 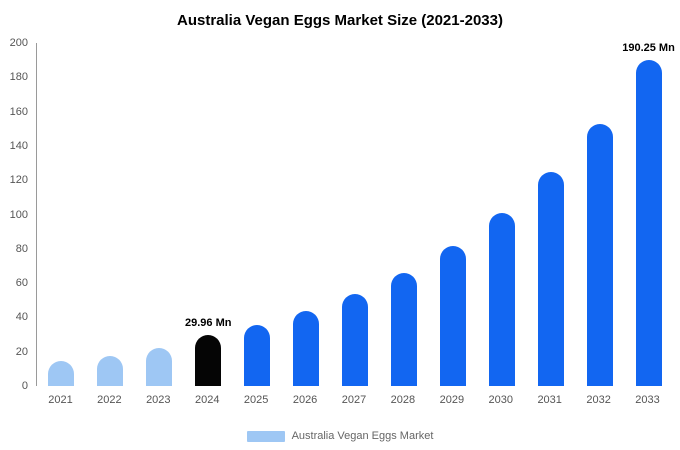 What do you see at coordinates (18, 77) in the screenshot?
I see `y-tick-label: 180` at bounding box center [18, 77].